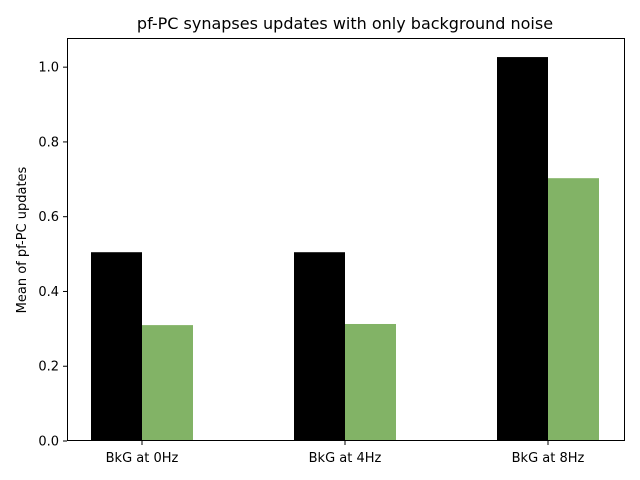 Image resolution: width=640 pixels, height=480 pixels. Describe the element at coordinates (48, 367) in the screenshot. I see `y-tick-label: 0.2` at that location.